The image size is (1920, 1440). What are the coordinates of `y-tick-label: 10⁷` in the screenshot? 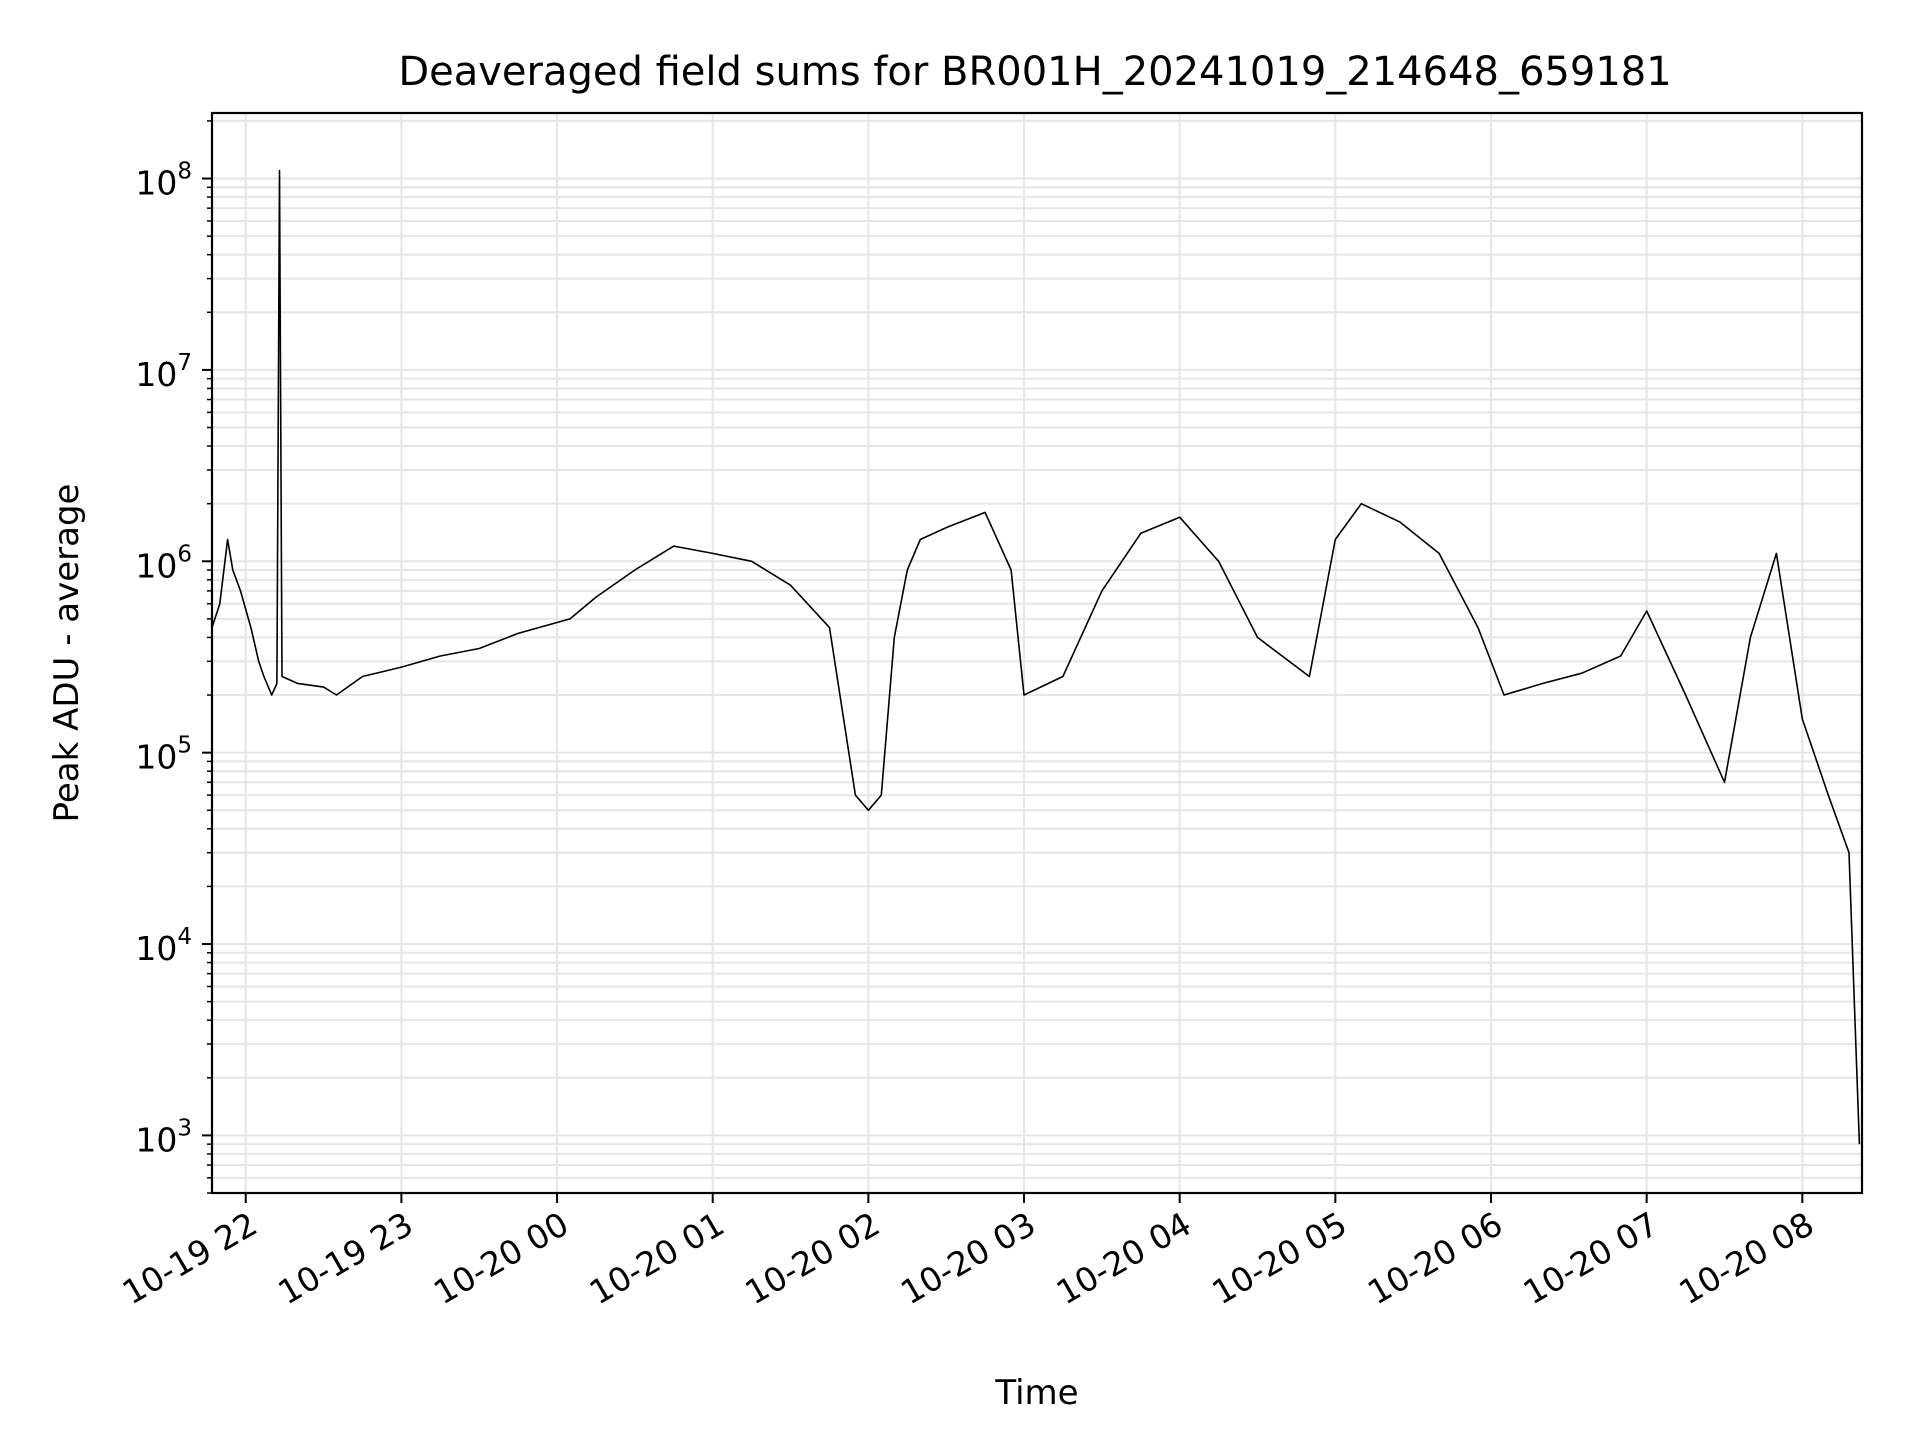 It's located at (163, 372).